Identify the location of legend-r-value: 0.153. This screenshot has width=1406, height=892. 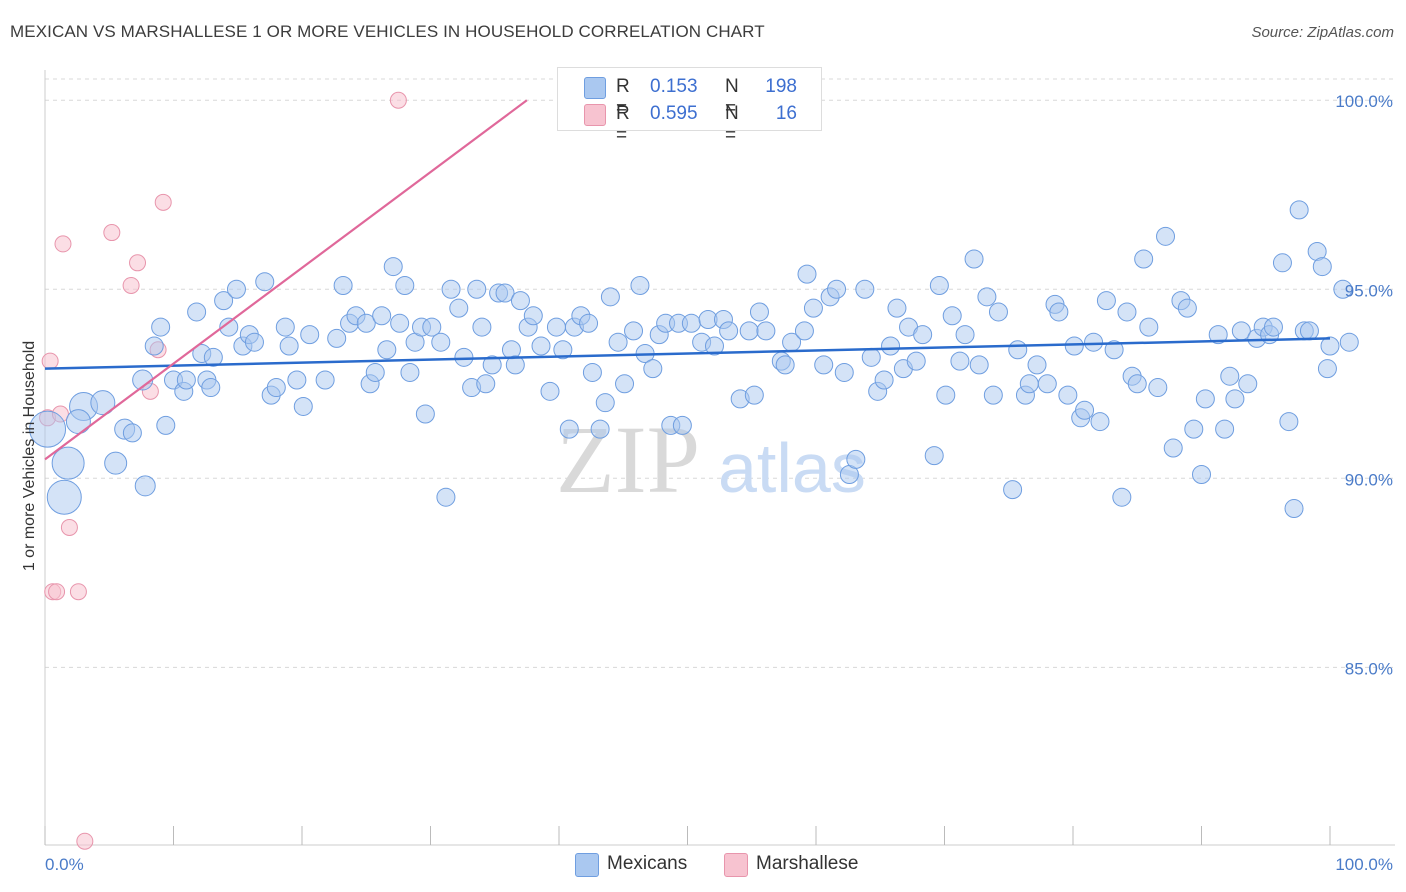
(674, 86).